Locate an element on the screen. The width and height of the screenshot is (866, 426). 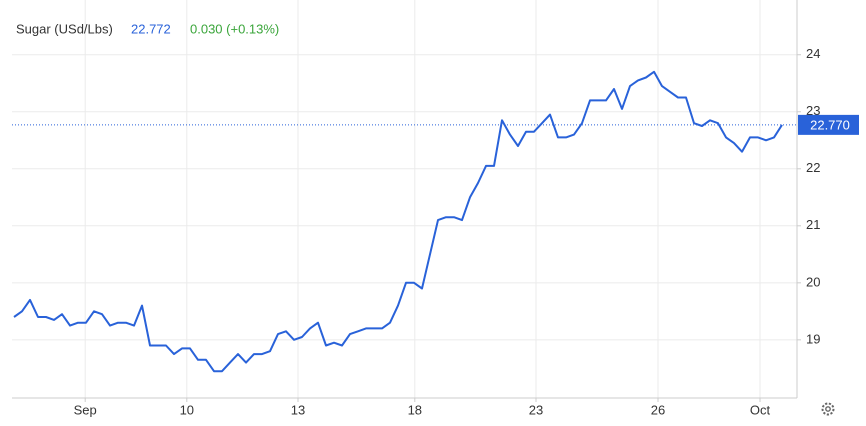
x-tick-label: 10 is located at coordinates (187, 409).